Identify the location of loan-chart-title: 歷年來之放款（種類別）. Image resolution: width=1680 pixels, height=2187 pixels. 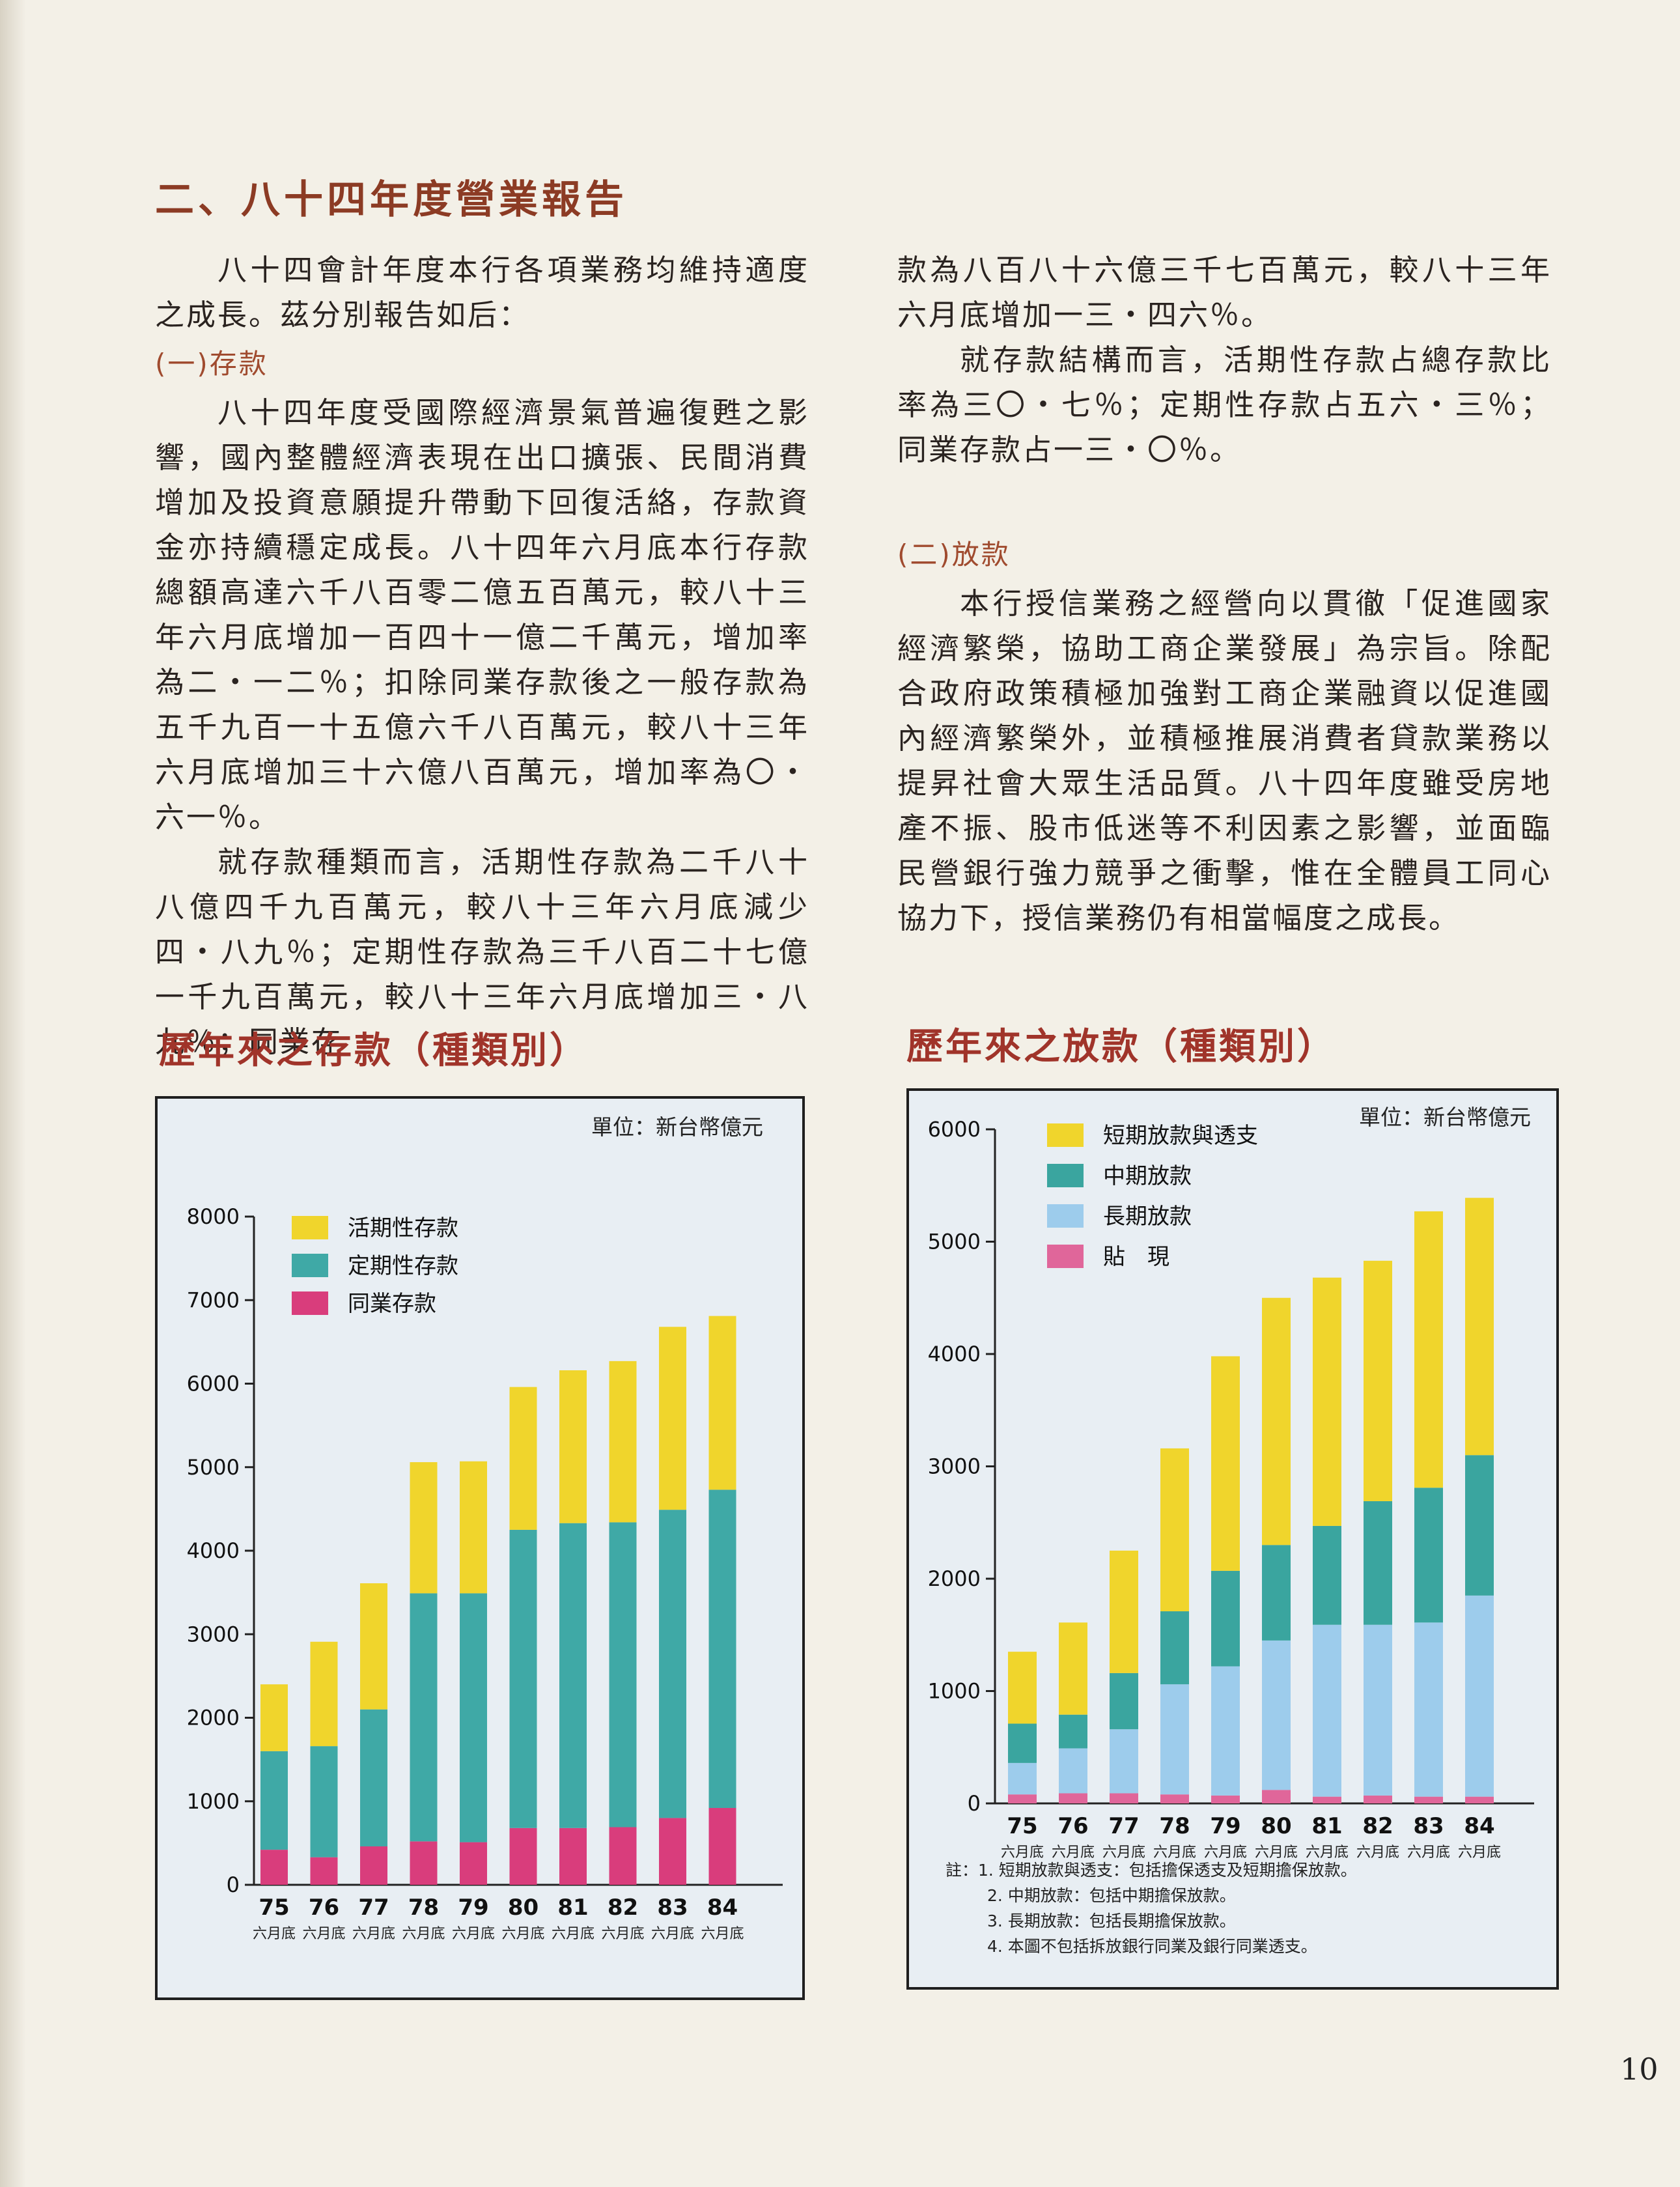
(1121, 1047).